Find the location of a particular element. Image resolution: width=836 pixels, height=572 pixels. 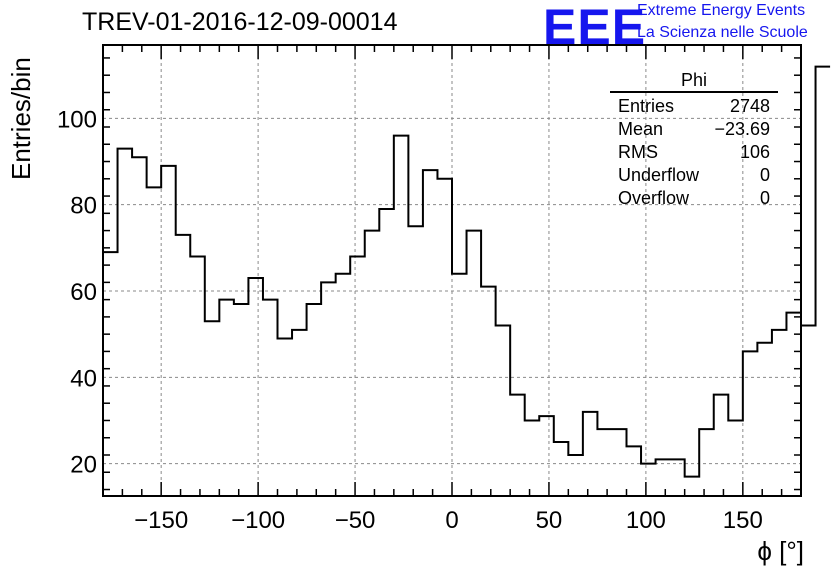

stats-value: −23.69 is located at coordinates (742, 129).